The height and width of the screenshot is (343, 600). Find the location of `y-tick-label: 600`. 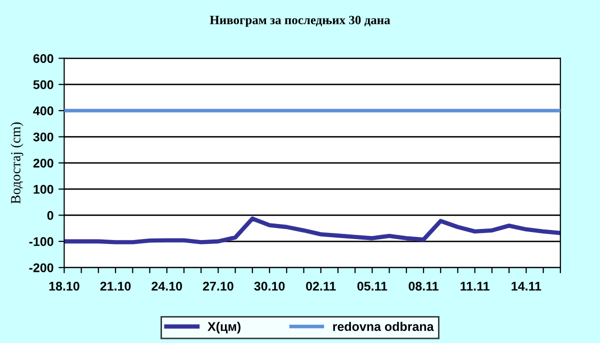

y-tick-label: 600 is located at coordinates (43, 58).